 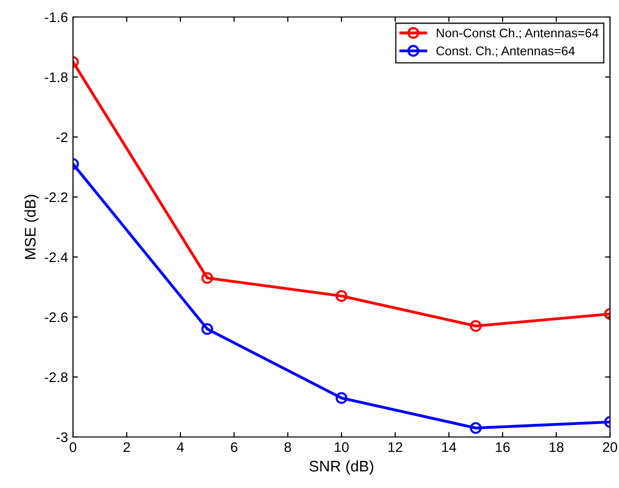 I want to click on y-tick-label: -2.2, so click(x=56, y=197).